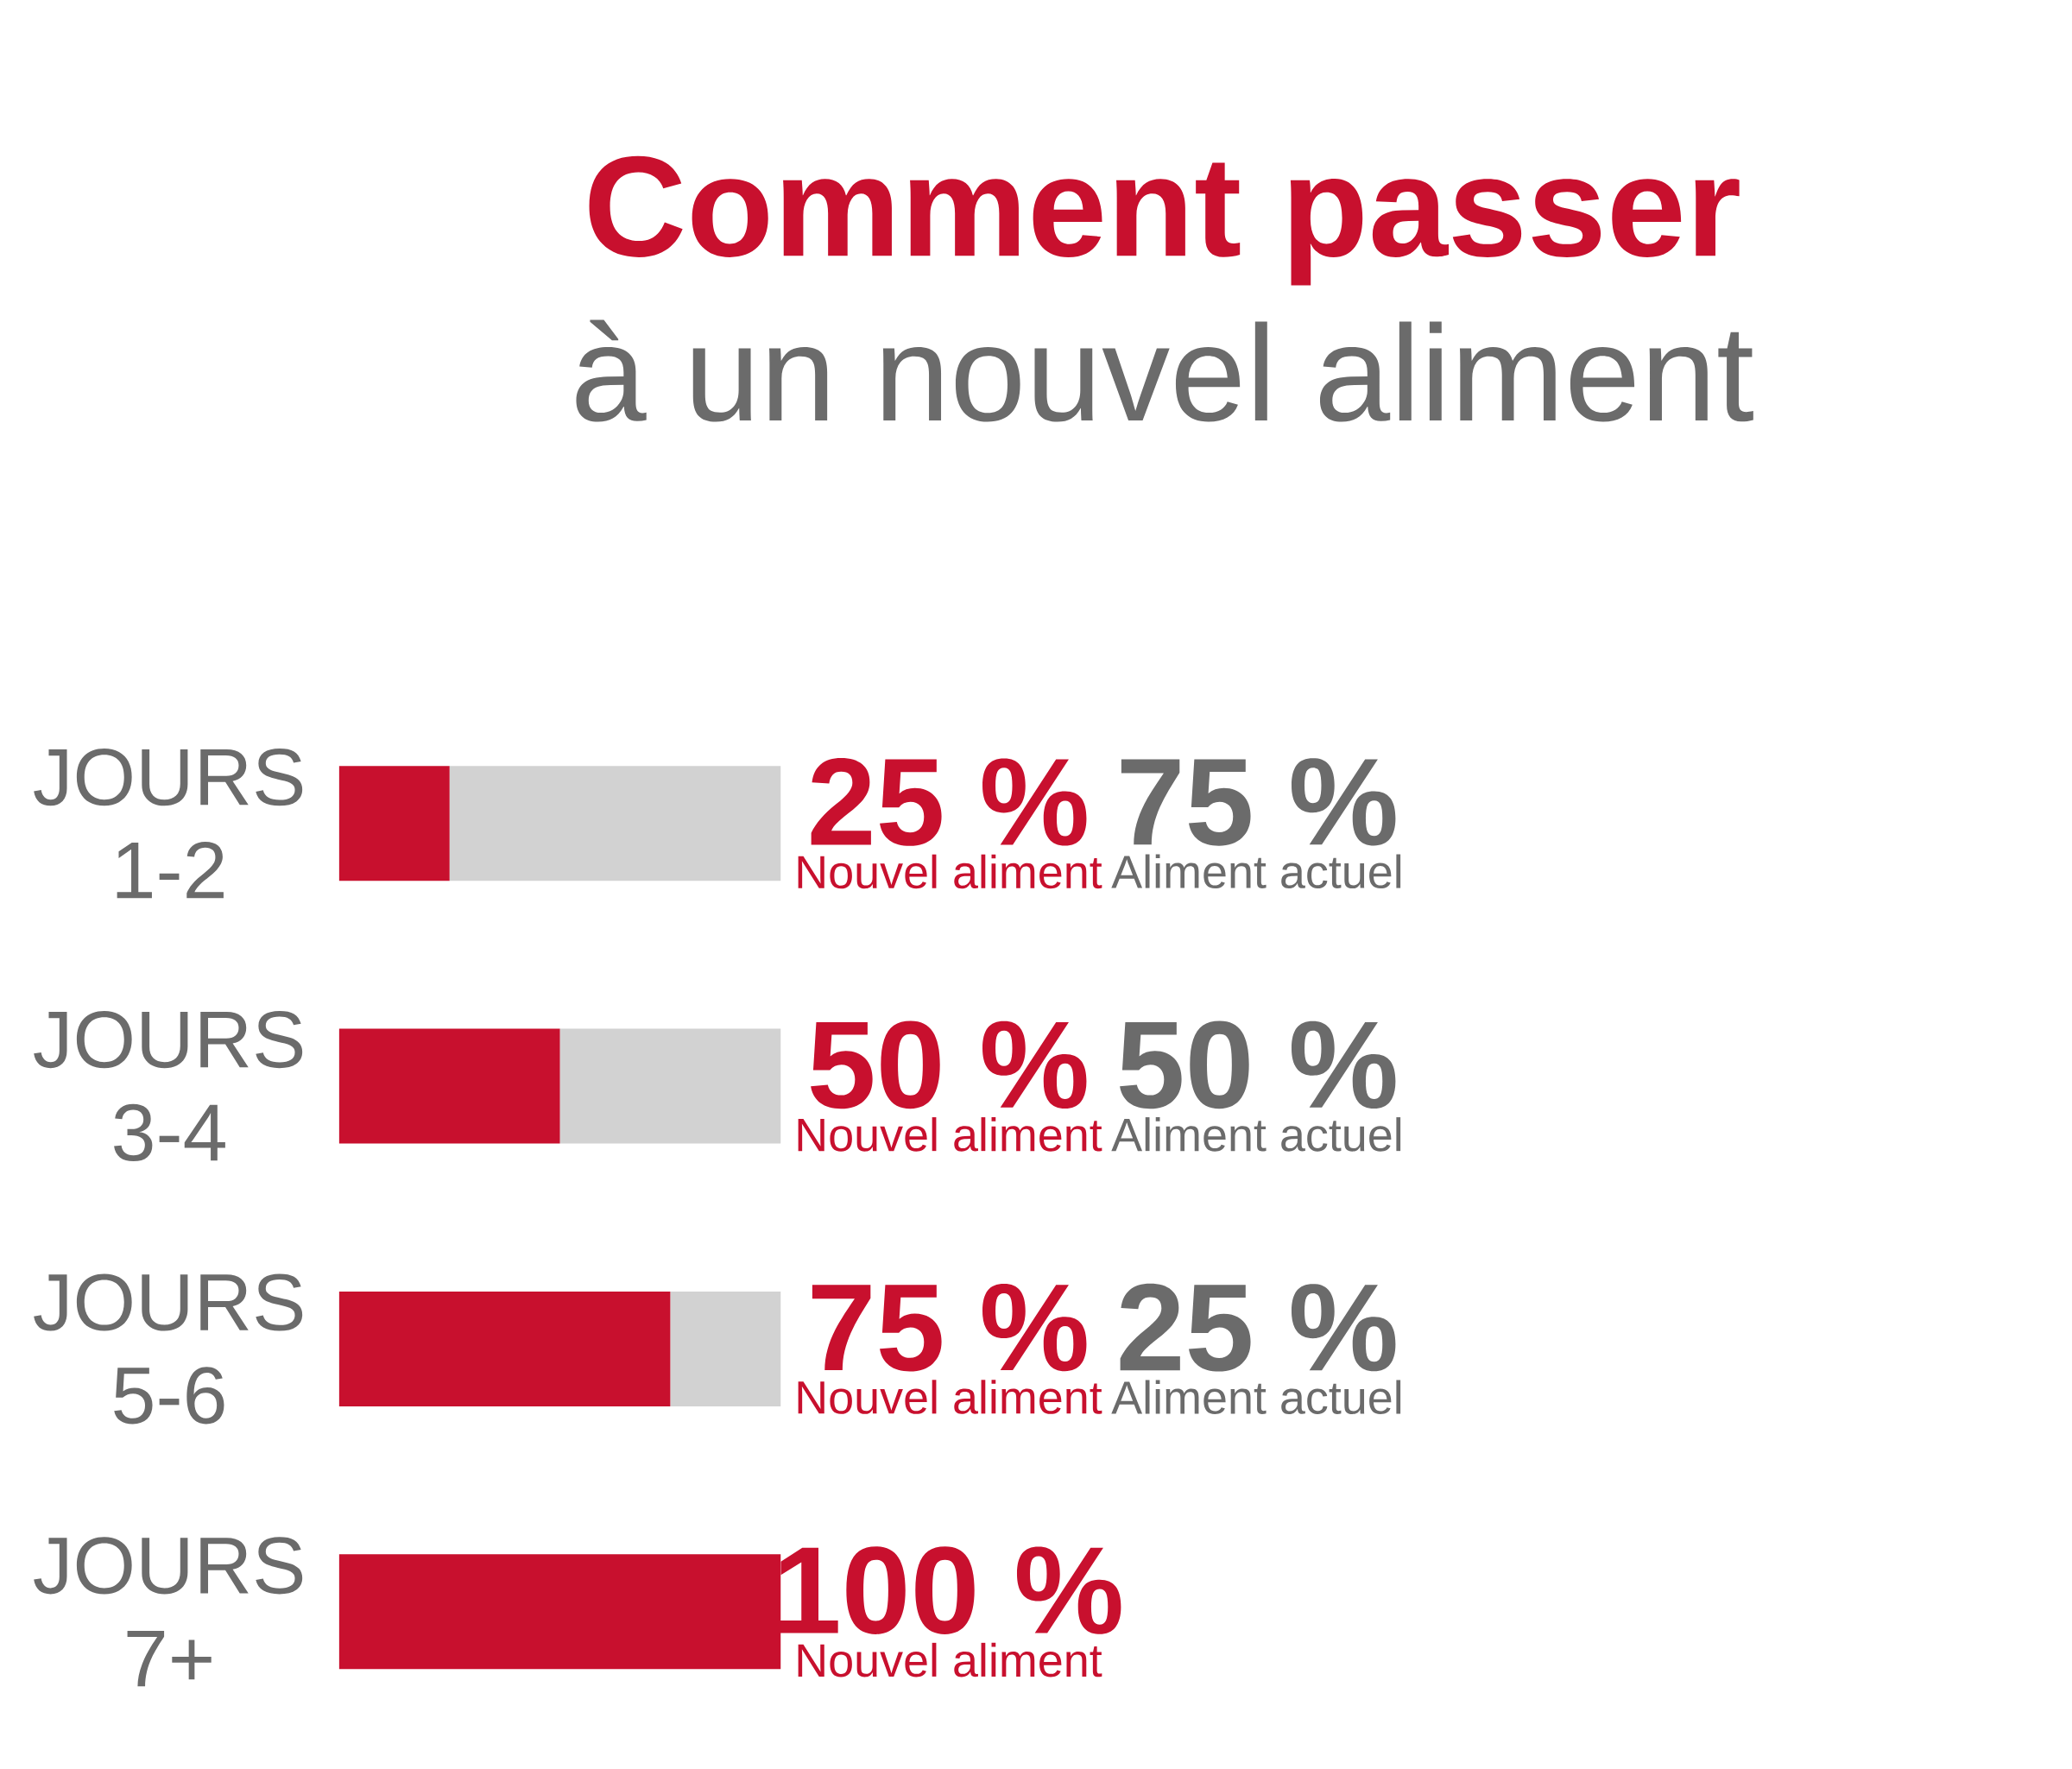  Describe the element at coordinates (168, 1612) in the screenshot. I see `y-tick-label: JOURS 7+` at that location.